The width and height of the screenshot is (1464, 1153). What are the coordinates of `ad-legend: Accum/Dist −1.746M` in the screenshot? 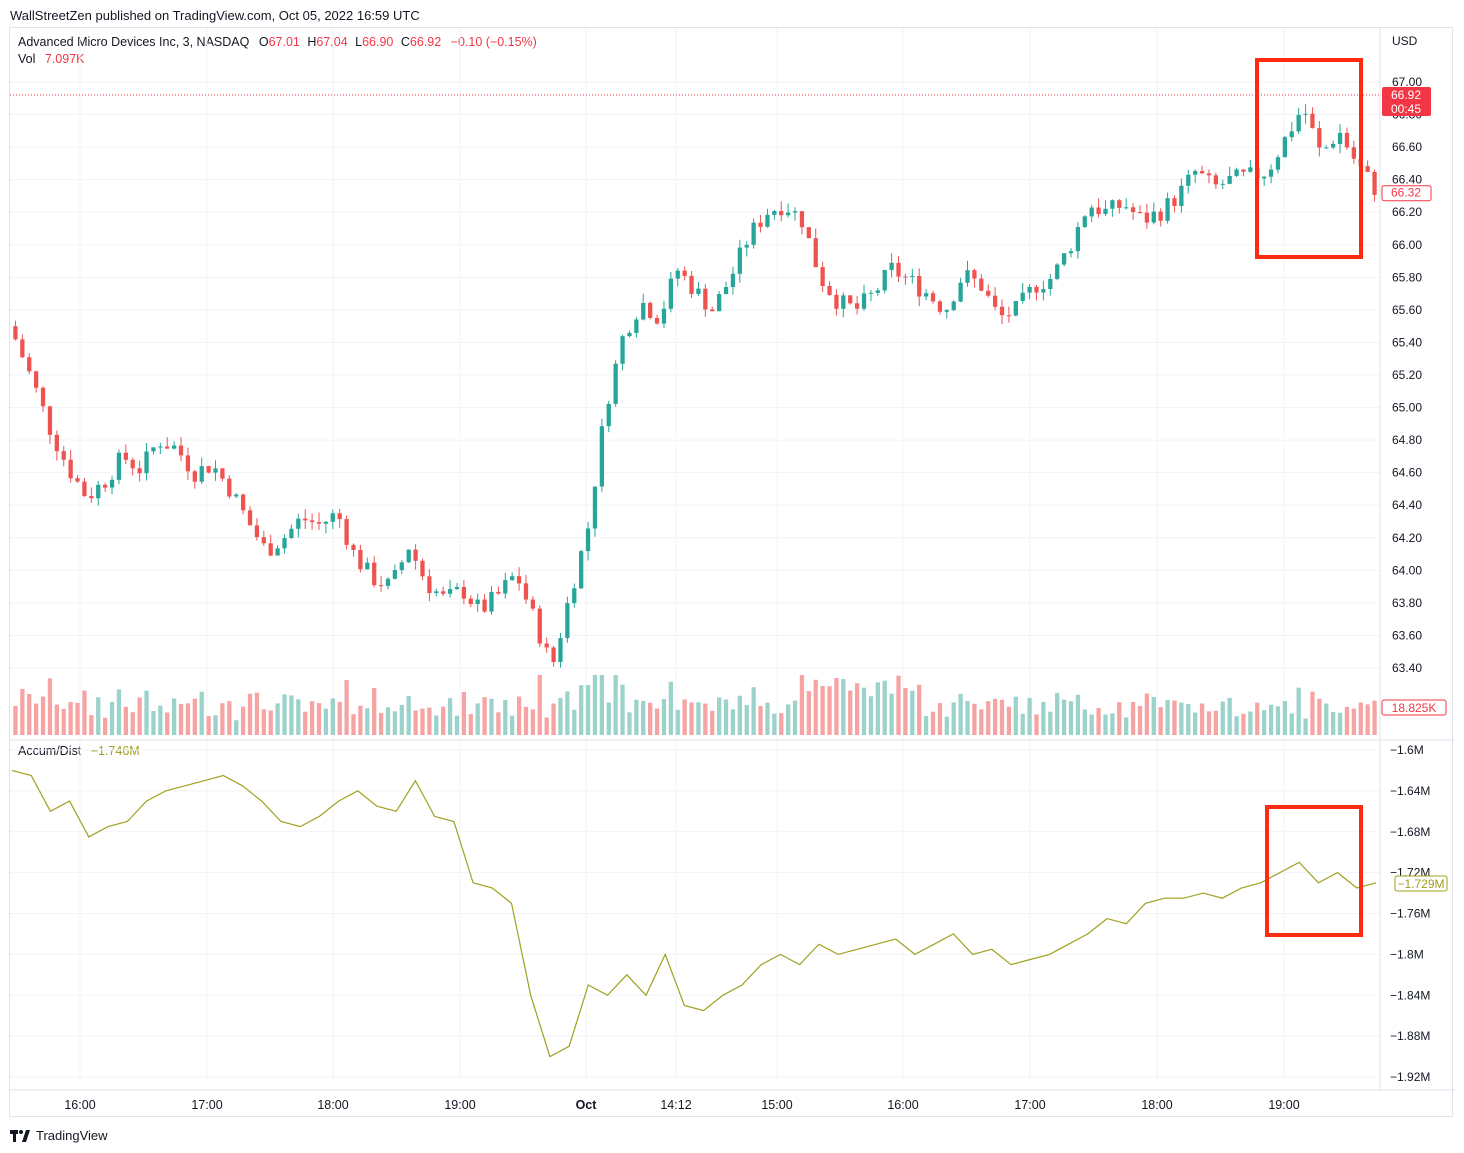 It's located at (79, 751).